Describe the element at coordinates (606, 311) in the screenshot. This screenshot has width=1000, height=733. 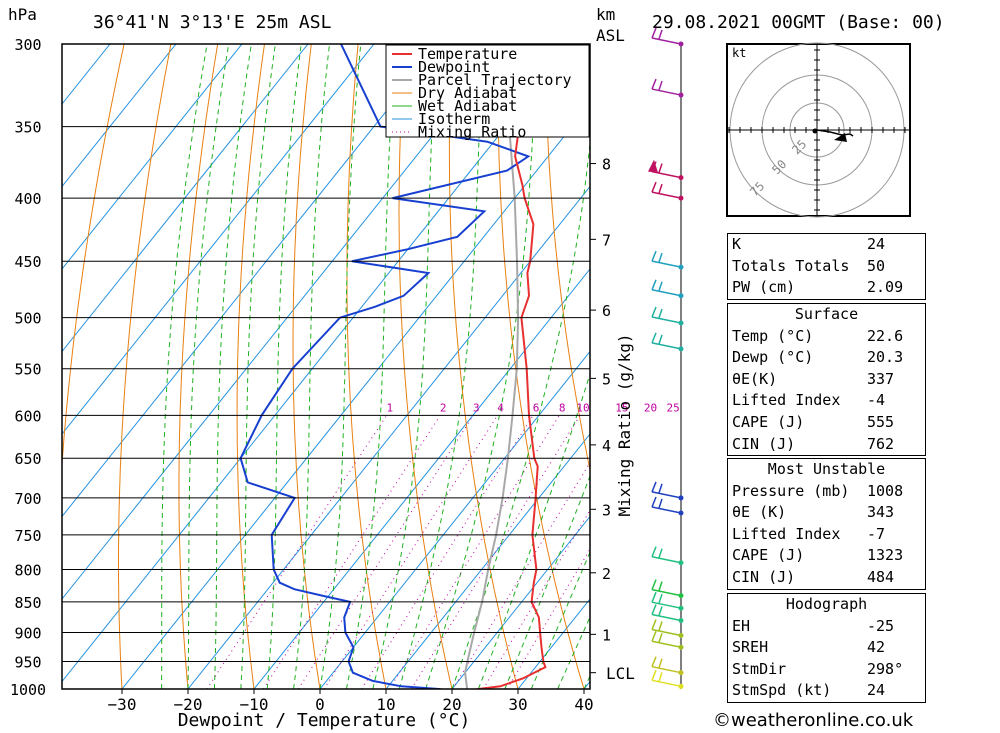
I see `km-tick-label-6: 6` at that location.